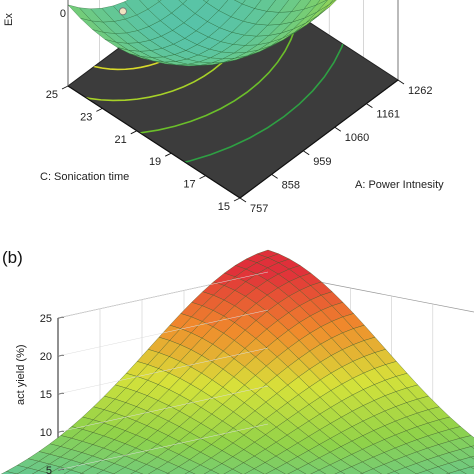 The height and width of the screenshot is (474, 474). Describe the element at coordinates (189, 185) in the screenshot. I see `y-tick-label: 17` at that location.